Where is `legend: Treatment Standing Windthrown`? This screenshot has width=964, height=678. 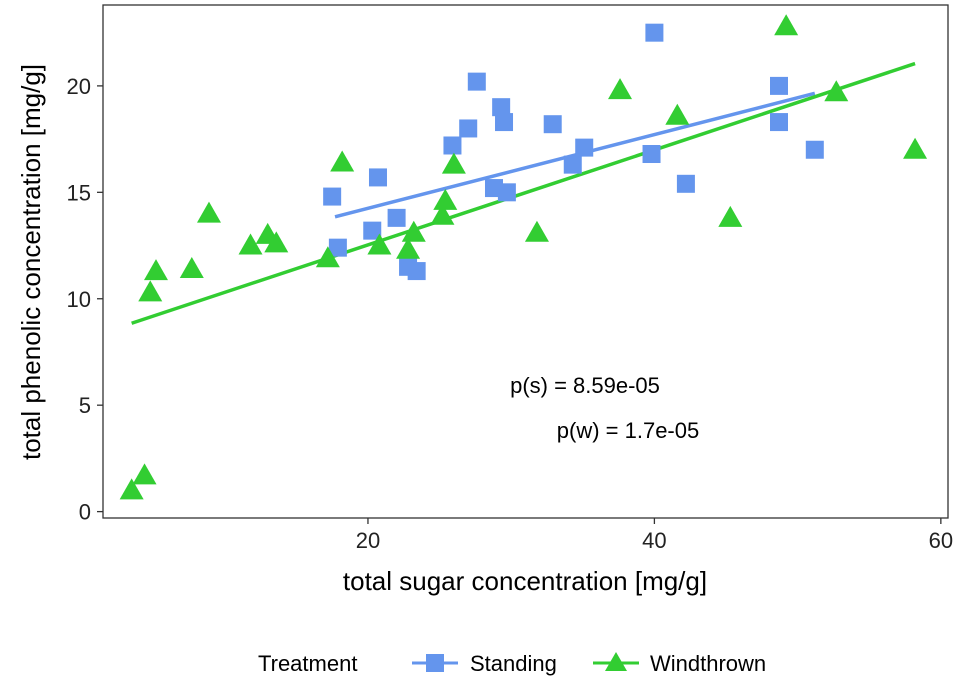 legend: Treatment Standing Windthrown is located at coordinates (512, 663).